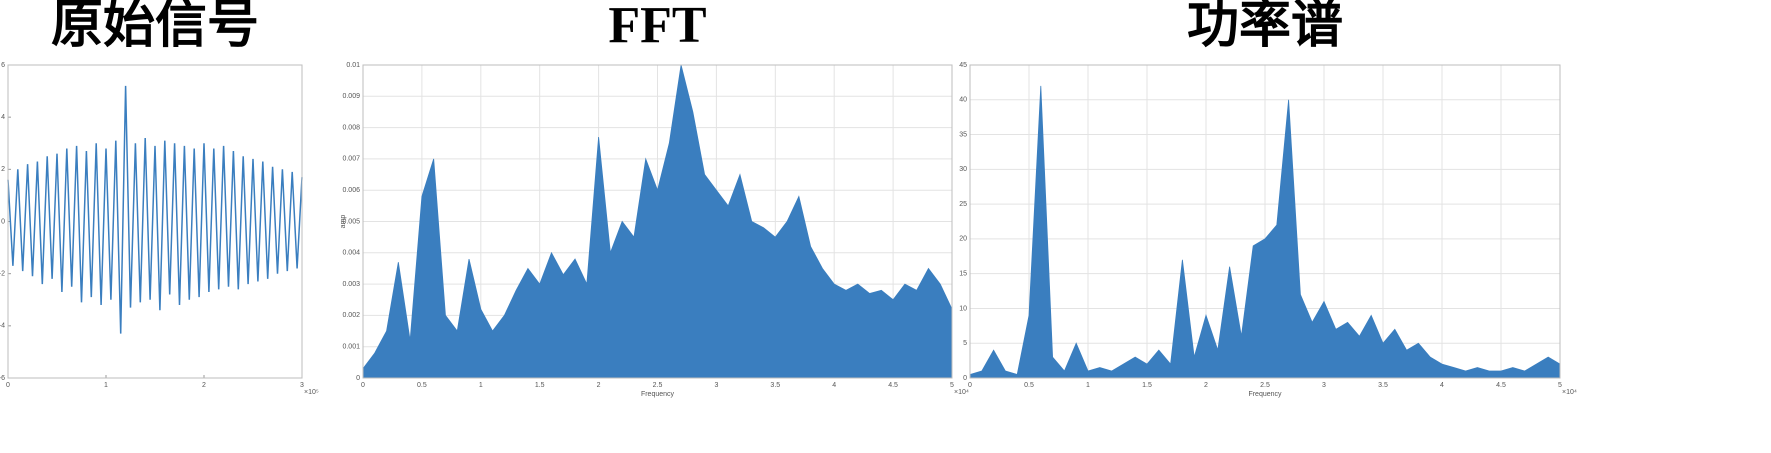 The height and width of the screenshot is (453, 1771). Describe the element at coordinates (963, 65) in the screenshot. I see `y-tick-label: 45` at that location.